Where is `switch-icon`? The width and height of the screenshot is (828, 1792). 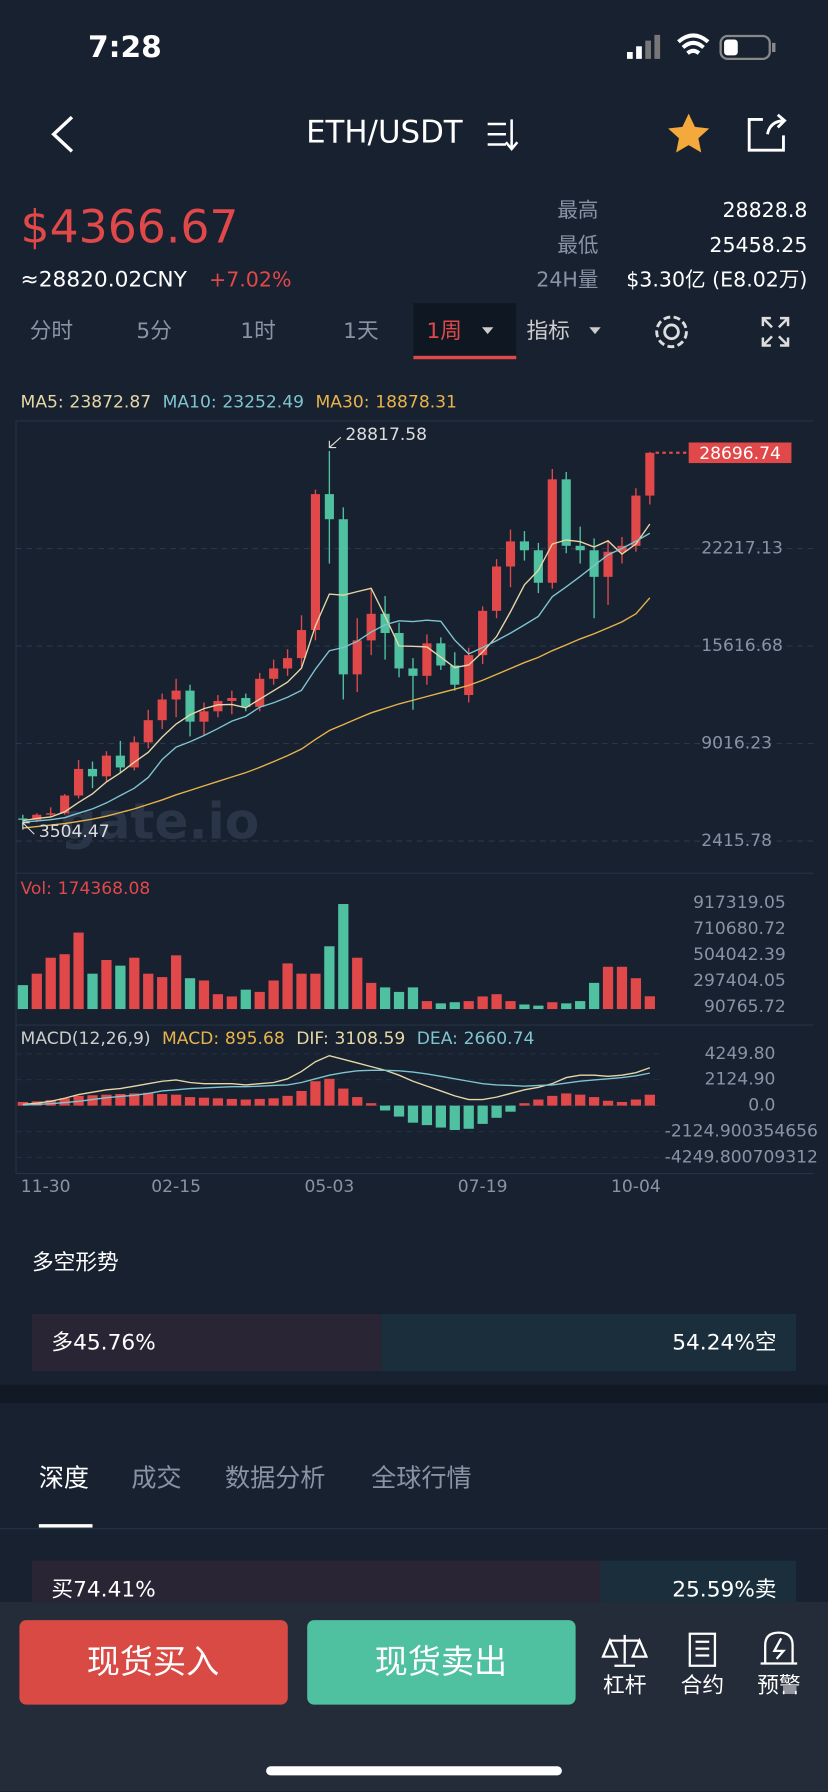
switch-icon is located at coordinates (503, 135).